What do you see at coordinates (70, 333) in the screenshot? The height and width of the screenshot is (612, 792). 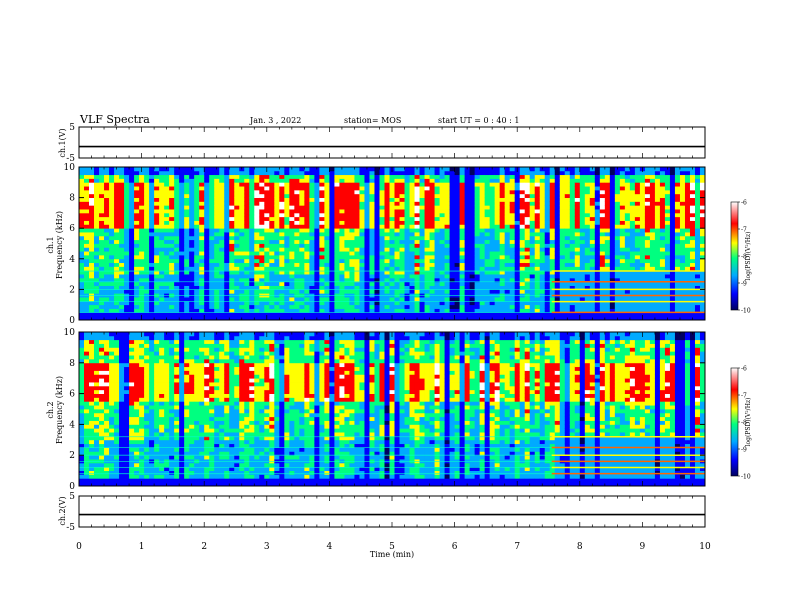 I see `spec2-ytick-5: 10` at bounding box center [70, 333].